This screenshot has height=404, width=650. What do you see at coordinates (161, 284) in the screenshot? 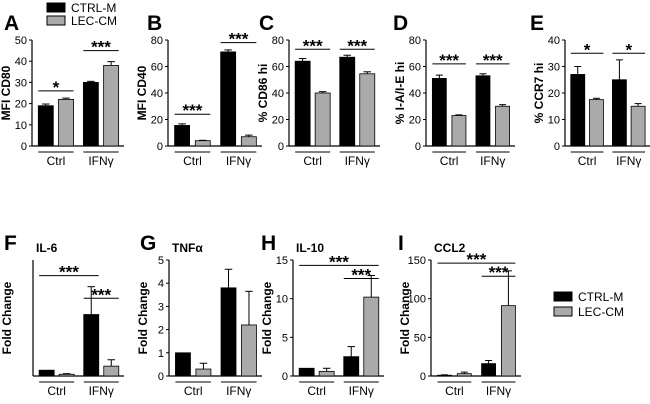
I see `y-tick-label: 4` at bounding box center [161, 284].